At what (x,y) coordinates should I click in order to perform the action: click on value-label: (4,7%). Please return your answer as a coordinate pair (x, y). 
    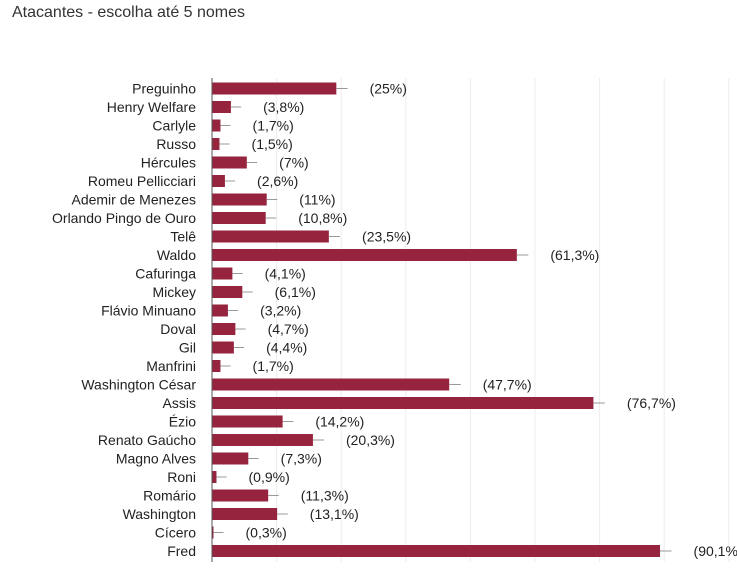
    Looking at the image, I should click on (288, 329).